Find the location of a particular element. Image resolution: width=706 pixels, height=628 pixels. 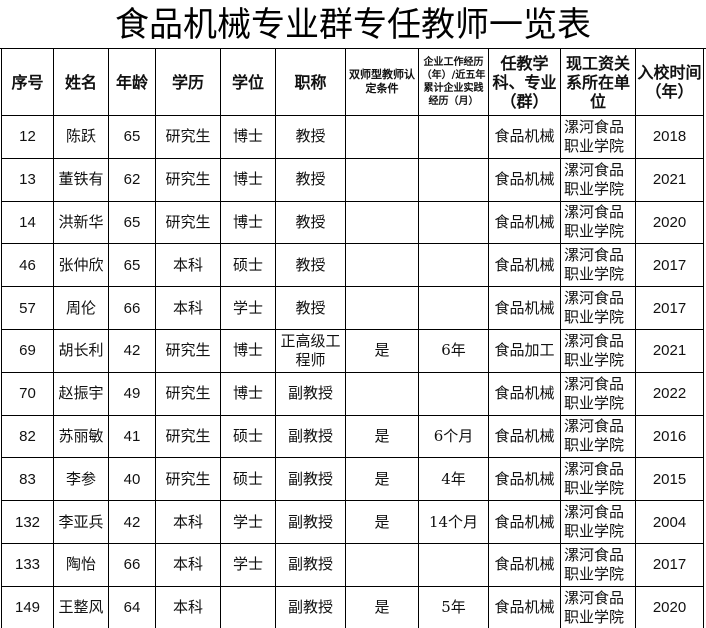

cell-seq: 12 is located at coordinates (27, 137).